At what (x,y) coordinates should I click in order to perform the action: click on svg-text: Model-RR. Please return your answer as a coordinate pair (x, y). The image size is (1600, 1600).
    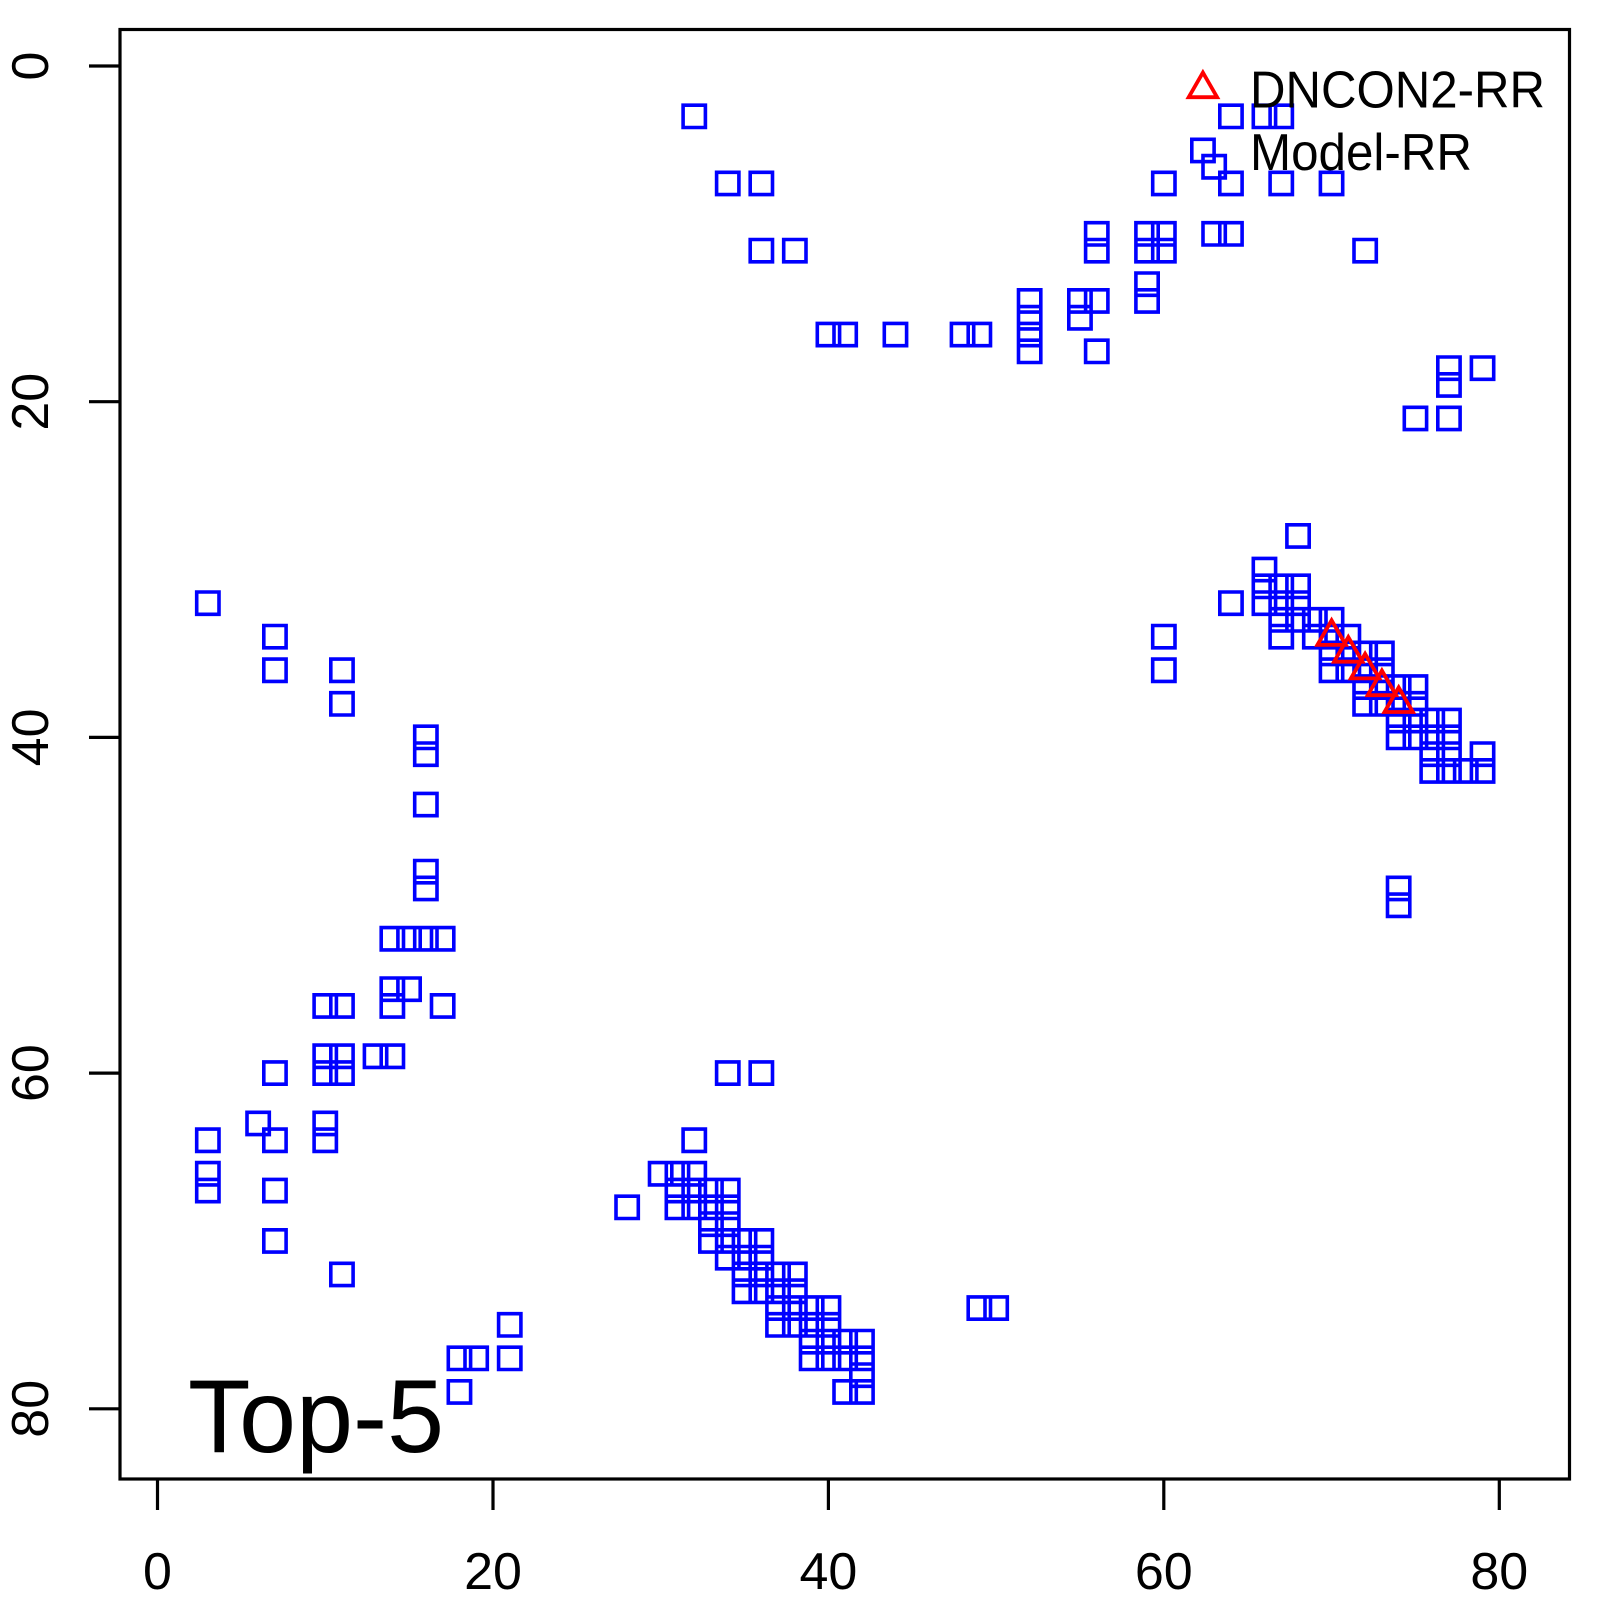
    Looking at the image, I should click on (1361, 153).